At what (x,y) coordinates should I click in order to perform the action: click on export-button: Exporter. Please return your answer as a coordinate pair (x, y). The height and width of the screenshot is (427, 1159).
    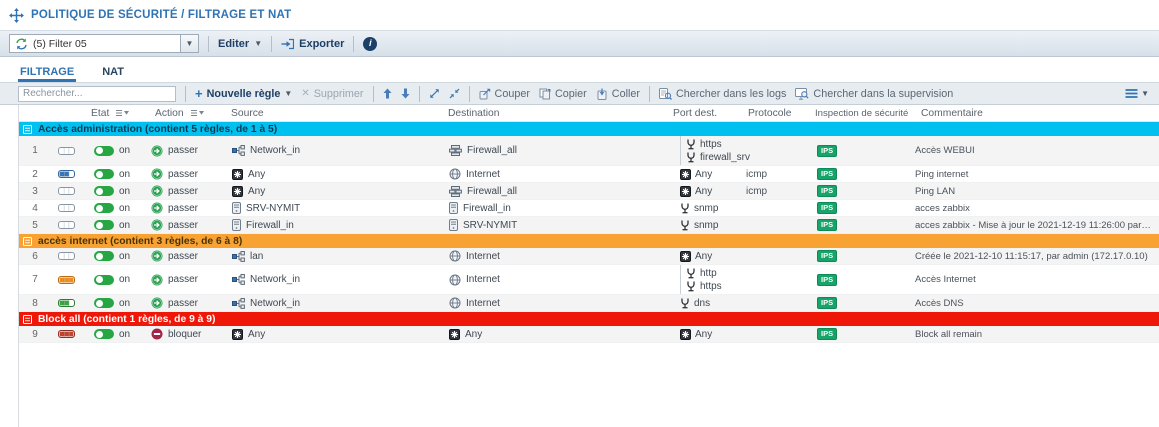
    Looking at the image, I should click on (312, 44).